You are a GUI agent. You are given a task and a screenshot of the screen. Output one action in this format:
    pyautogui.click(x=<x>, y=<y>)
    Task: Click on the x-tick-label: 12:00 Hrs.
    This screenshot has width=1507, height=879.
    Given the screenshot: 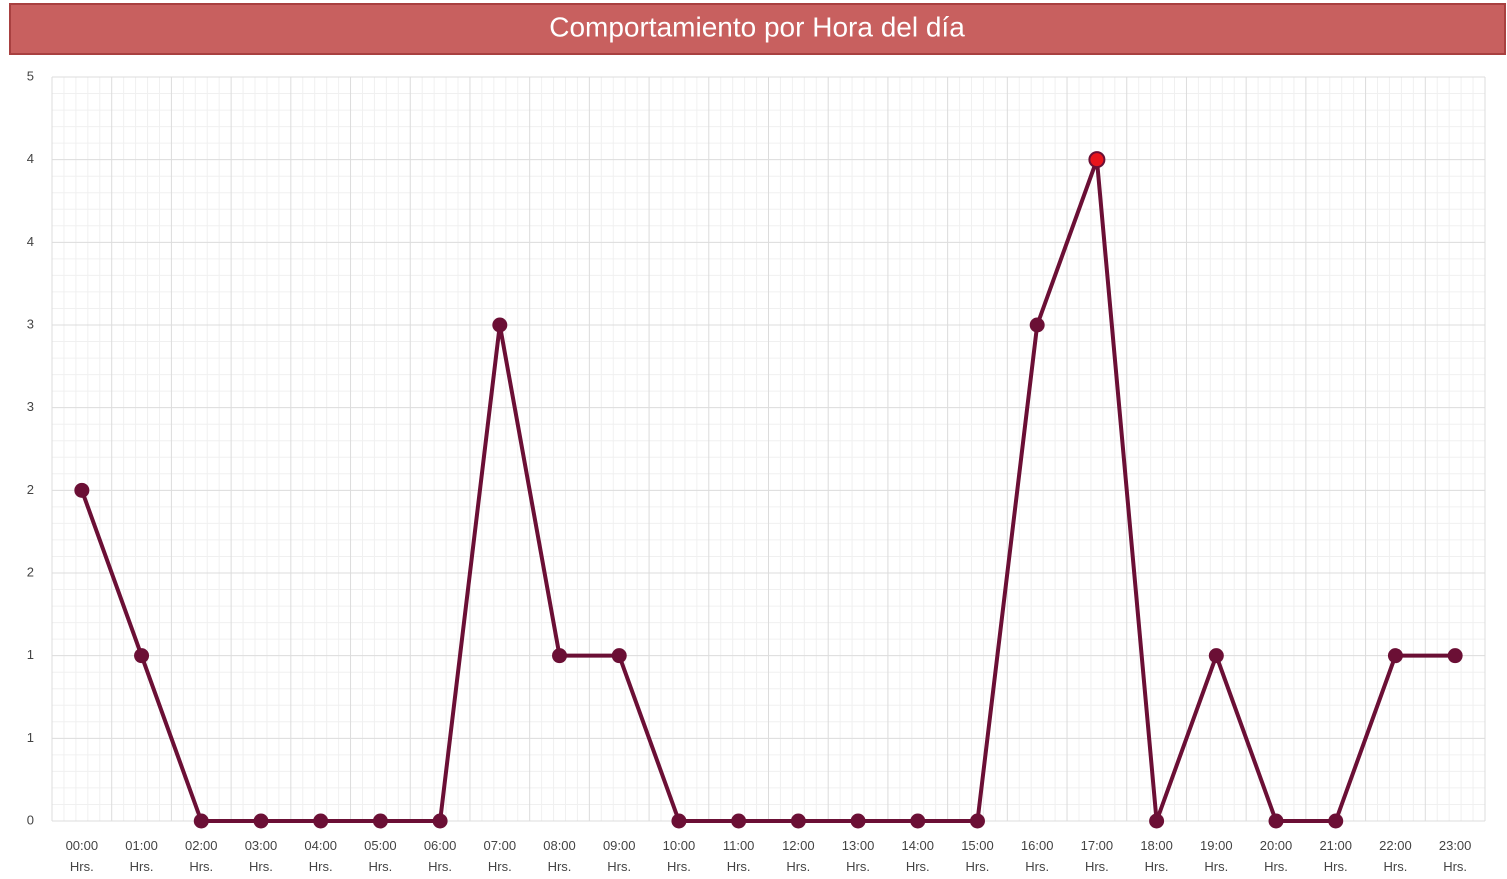 What is the action you would take?
    pyautogui.click(x=798, y=856)
    